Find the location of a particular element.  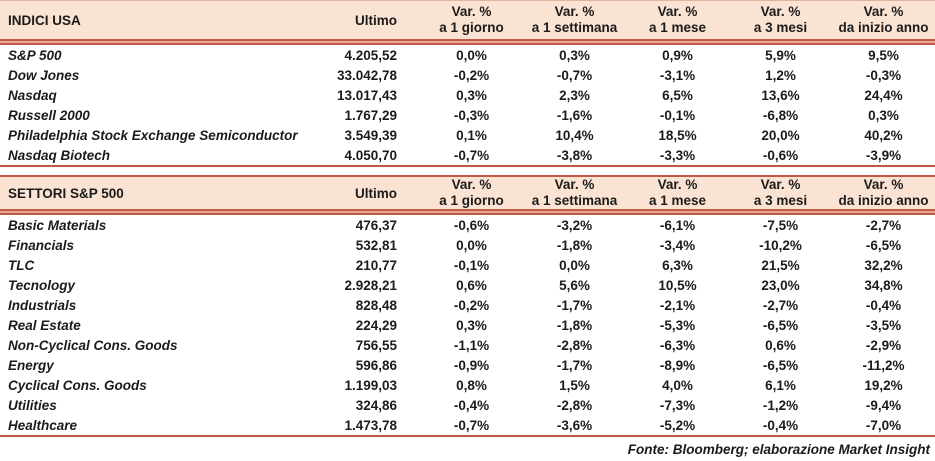

var-value: -2,7% is located at coordinates (883, 225).